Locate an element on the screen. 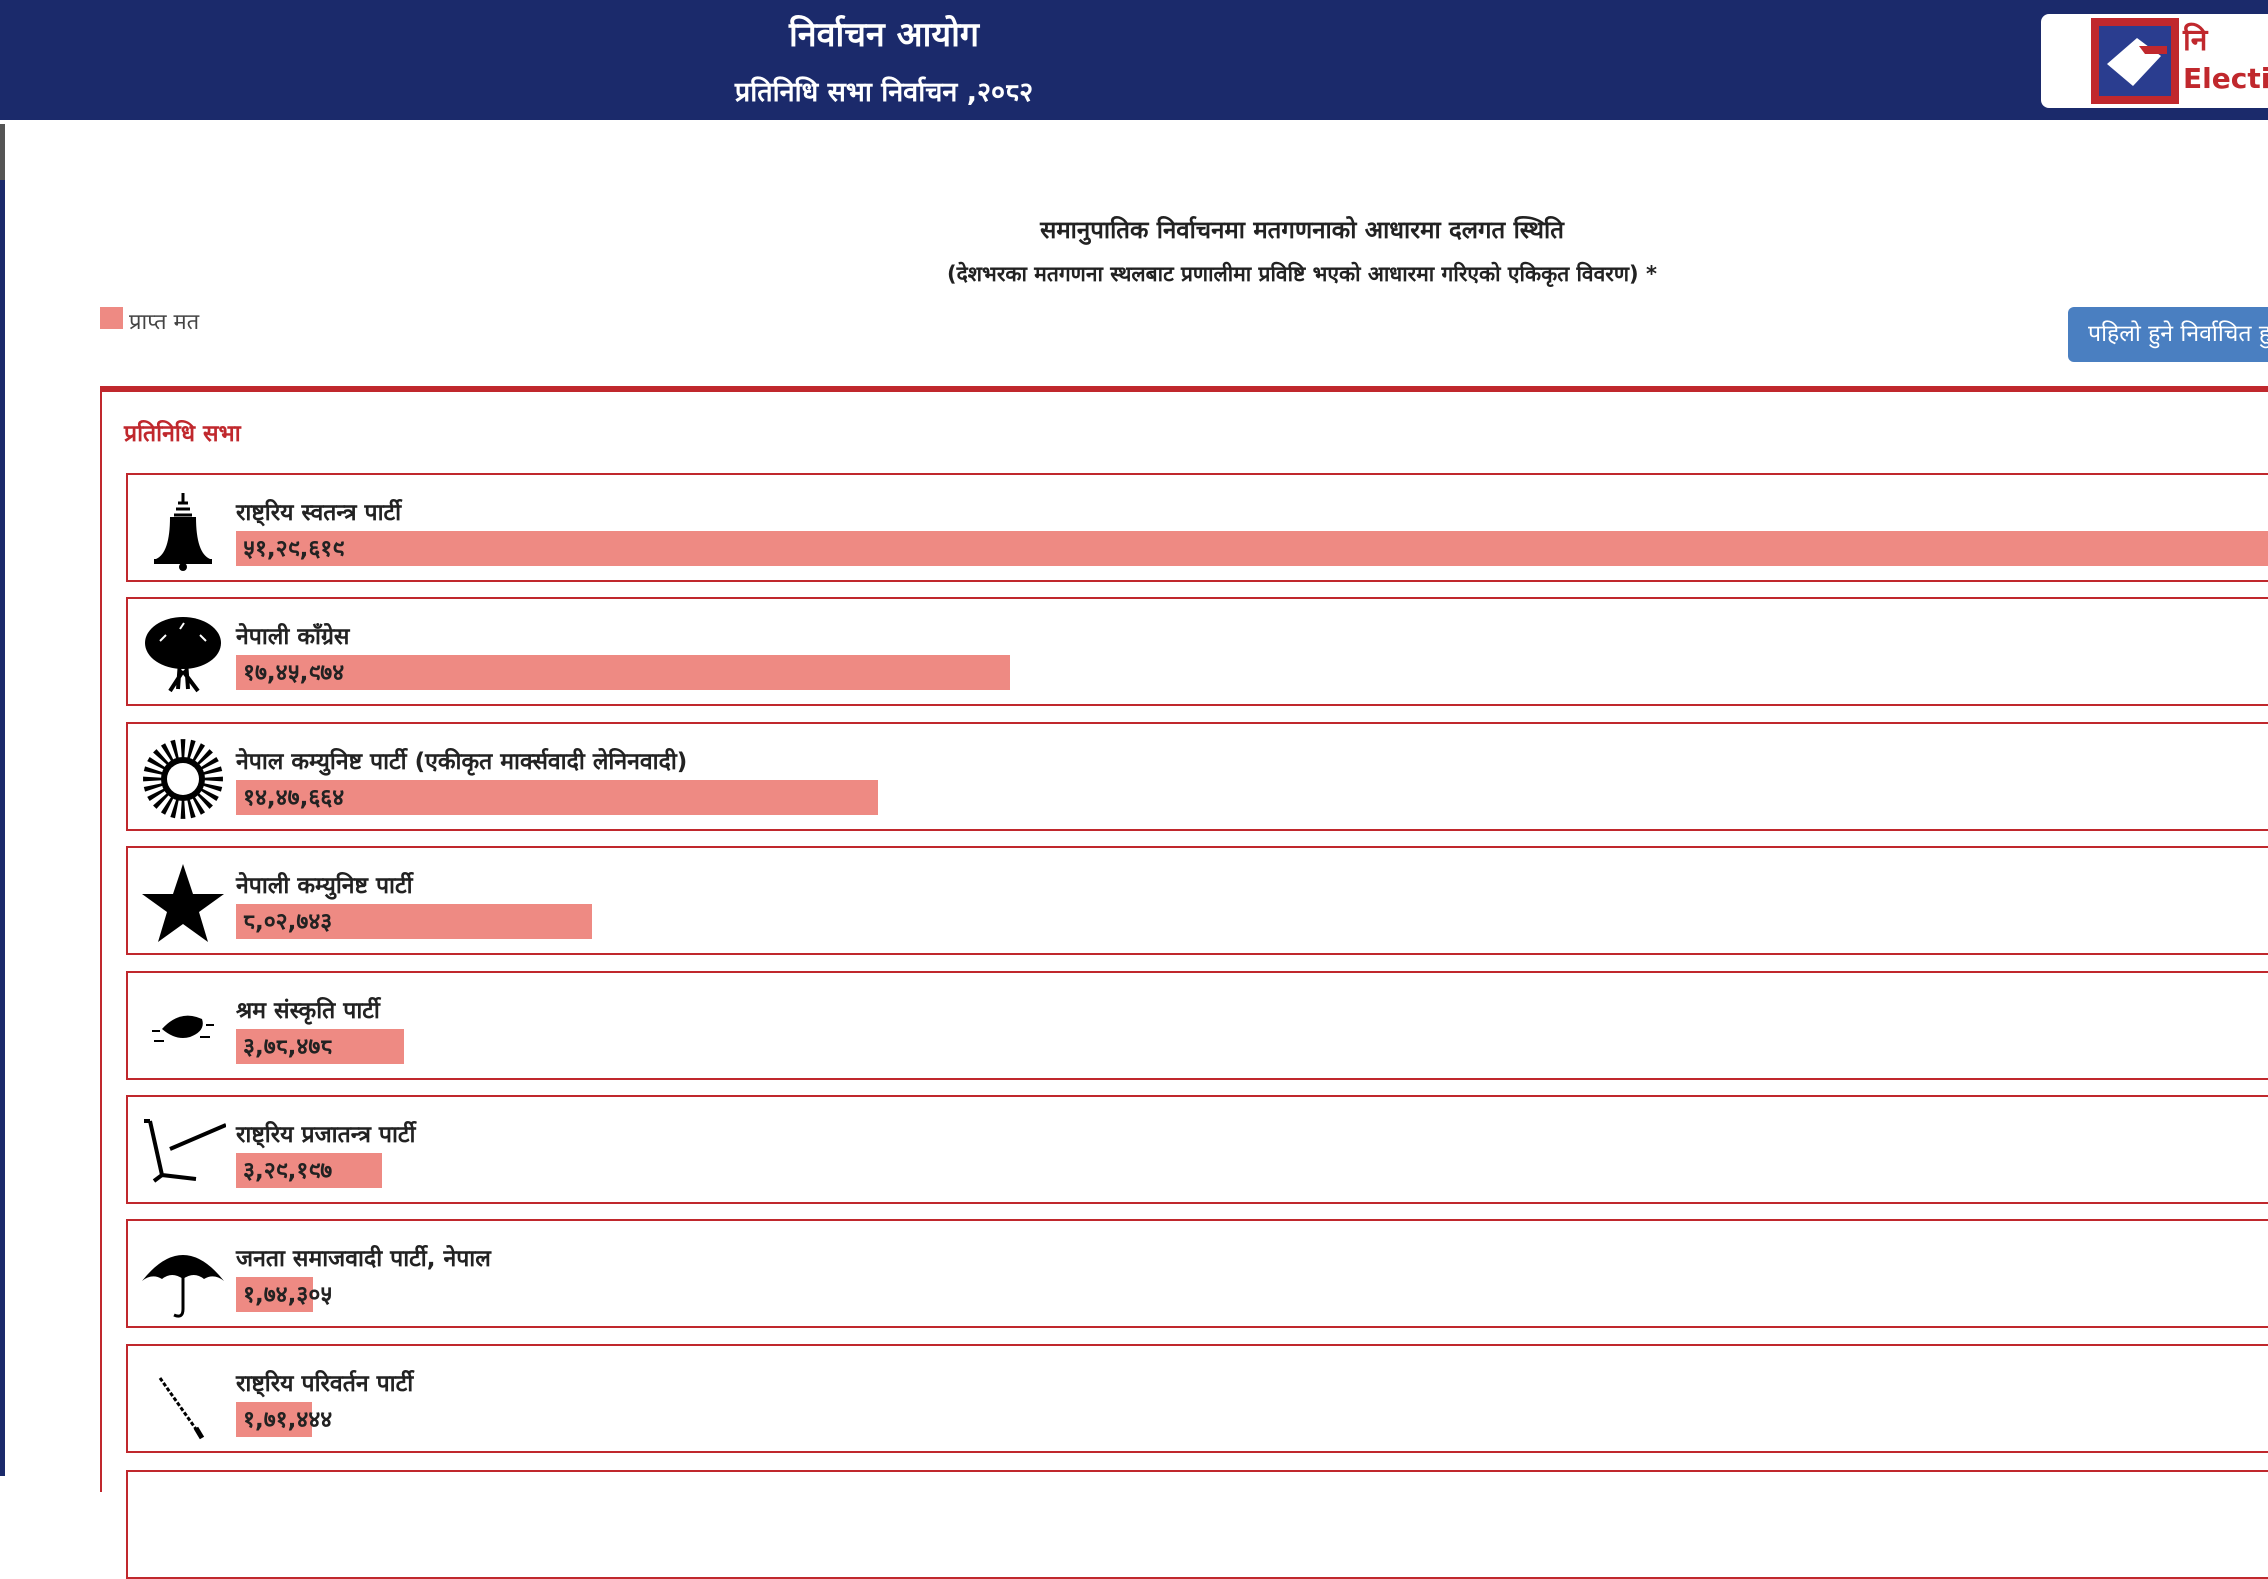  party-row: श्रम संस्कृति पार्टी ३,७८,४७८ is located at coordinates (1197, 1025).